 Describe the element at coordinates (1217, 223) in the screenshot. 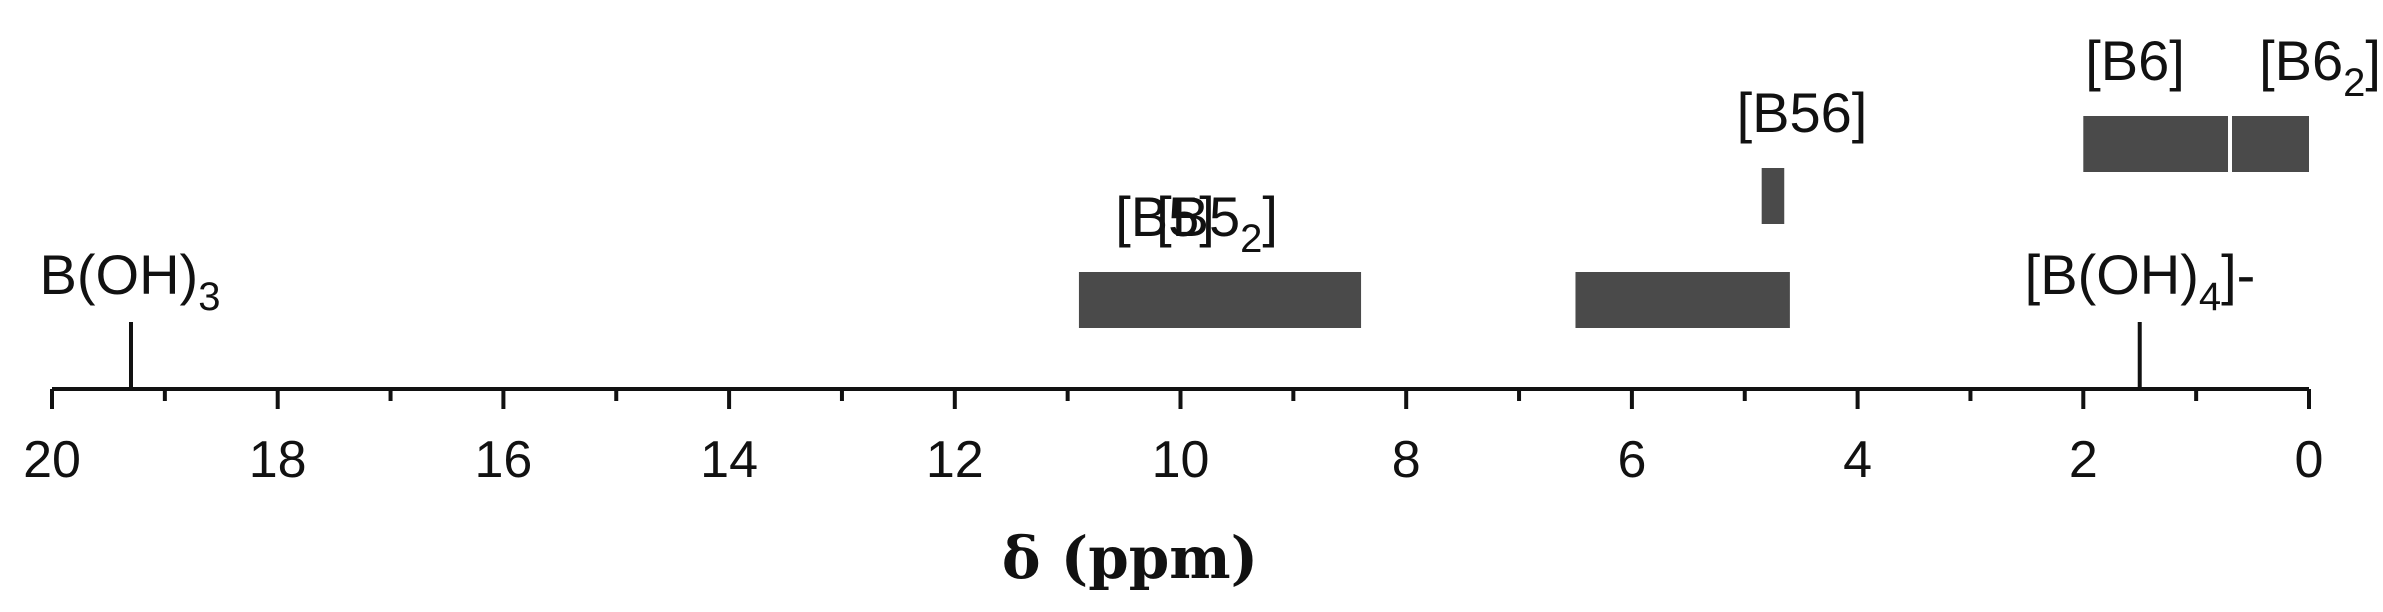

I see `range-label: [B52]` at that location.